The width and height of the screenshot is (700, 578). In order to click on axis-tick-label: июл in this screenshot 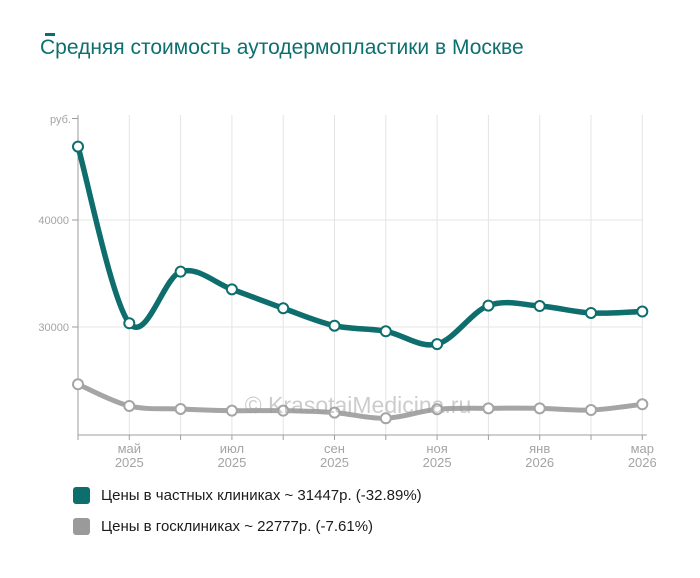, I will do `click(232, 448)`.